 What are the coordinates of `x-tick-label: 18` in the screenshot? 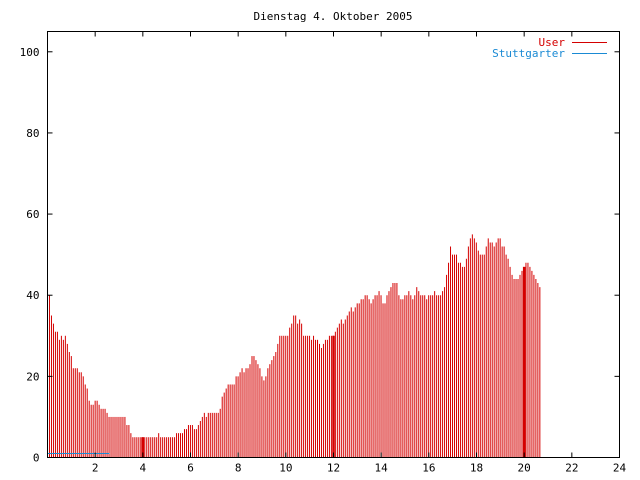 It's located at (476, 468).